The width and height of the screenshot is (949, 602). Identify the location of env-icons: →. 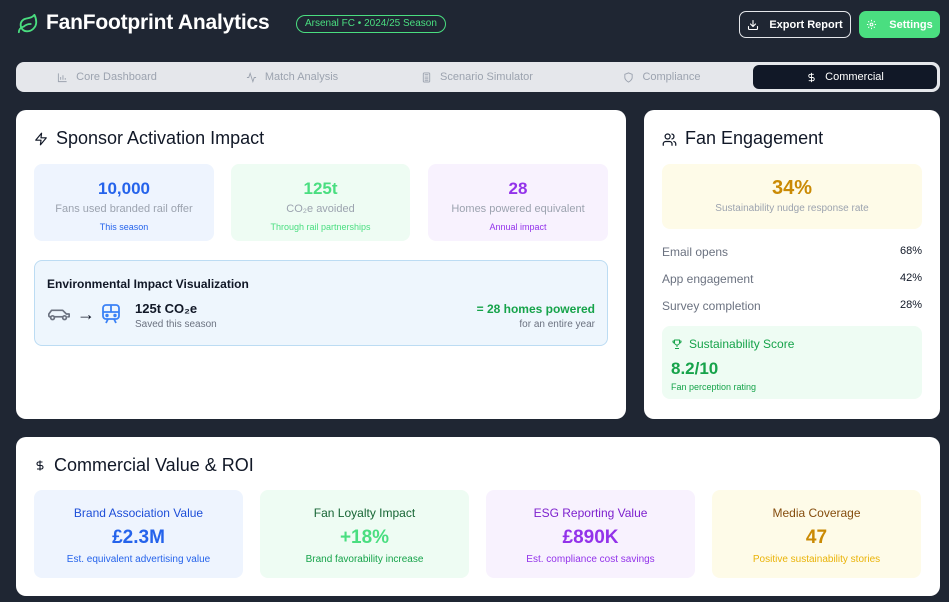
(84, 314).